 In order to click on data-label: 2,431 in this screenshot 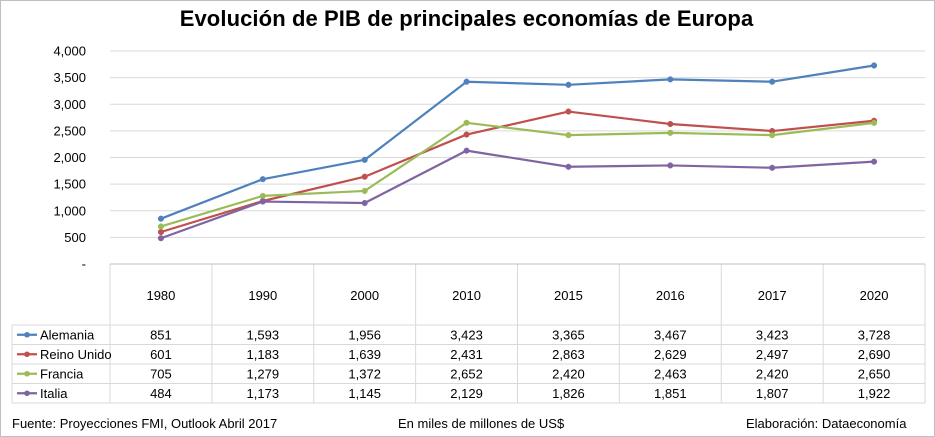, I will do `click(466, 354)`.